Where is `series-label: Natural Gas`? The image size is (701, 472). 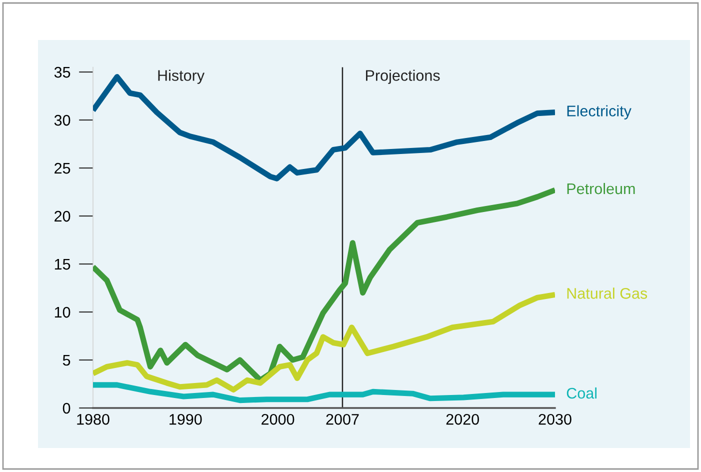
series-label: Natural Gas is located at coordinates (607, 293).